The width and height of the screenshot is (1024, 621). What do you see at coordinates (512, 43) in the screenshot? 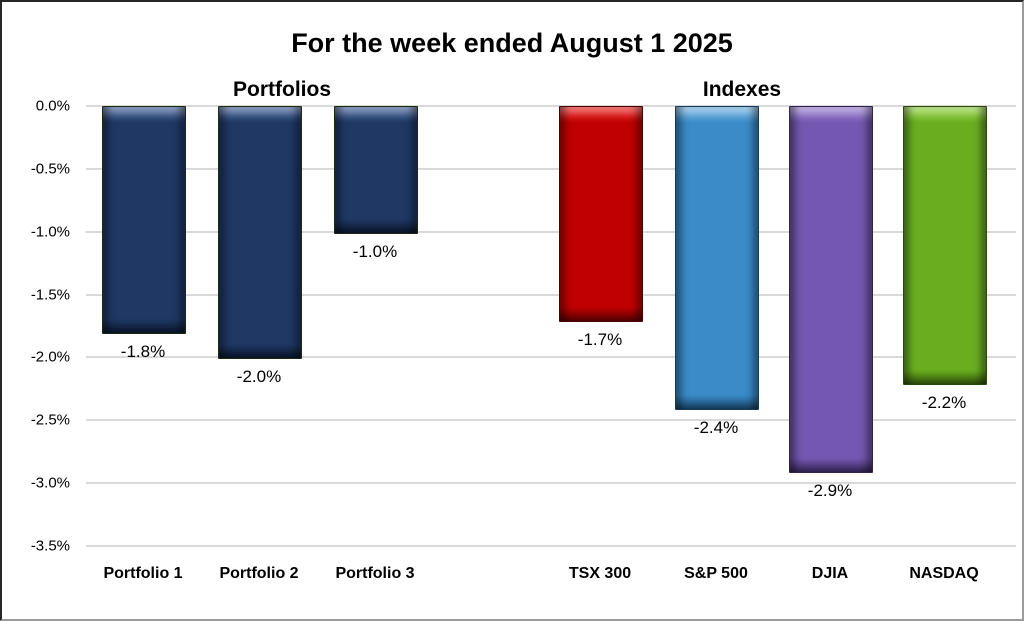
I see `chart-title: For the week ended August 1 2025` at bounding box center [512, 43].